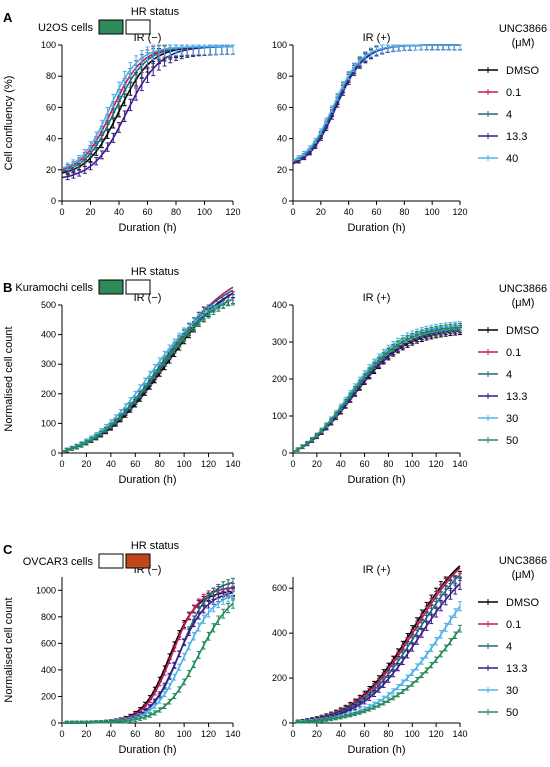 The height and width of the screenshot is (767, 550). Describe the element at coordinates (365, 464) in the screenshot. I see `x-tick-label: 60` at that location.